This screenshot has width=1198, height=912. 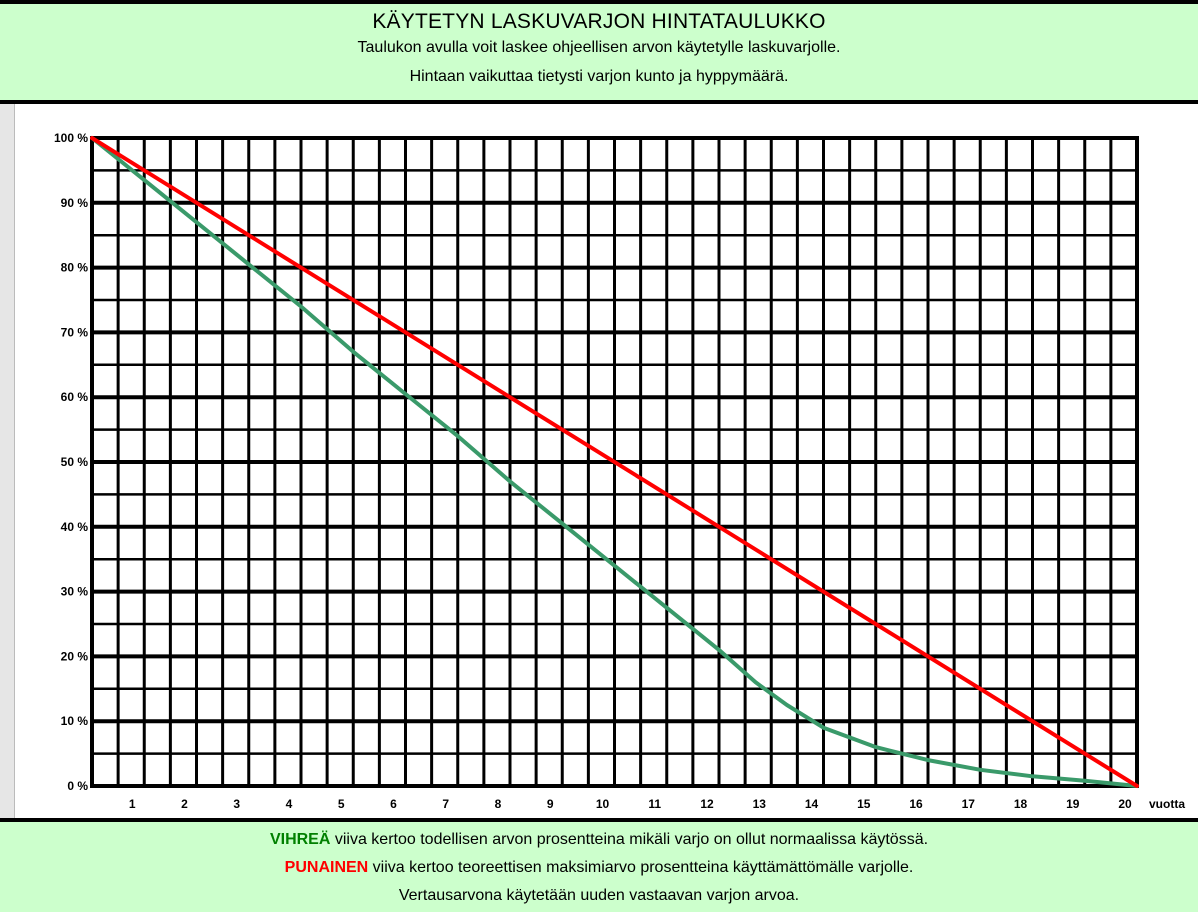 What do you see at coordinates (1125, 804) in the screenshot?
I see `x-tick-label: 20` at bounding box center [1125, 804].